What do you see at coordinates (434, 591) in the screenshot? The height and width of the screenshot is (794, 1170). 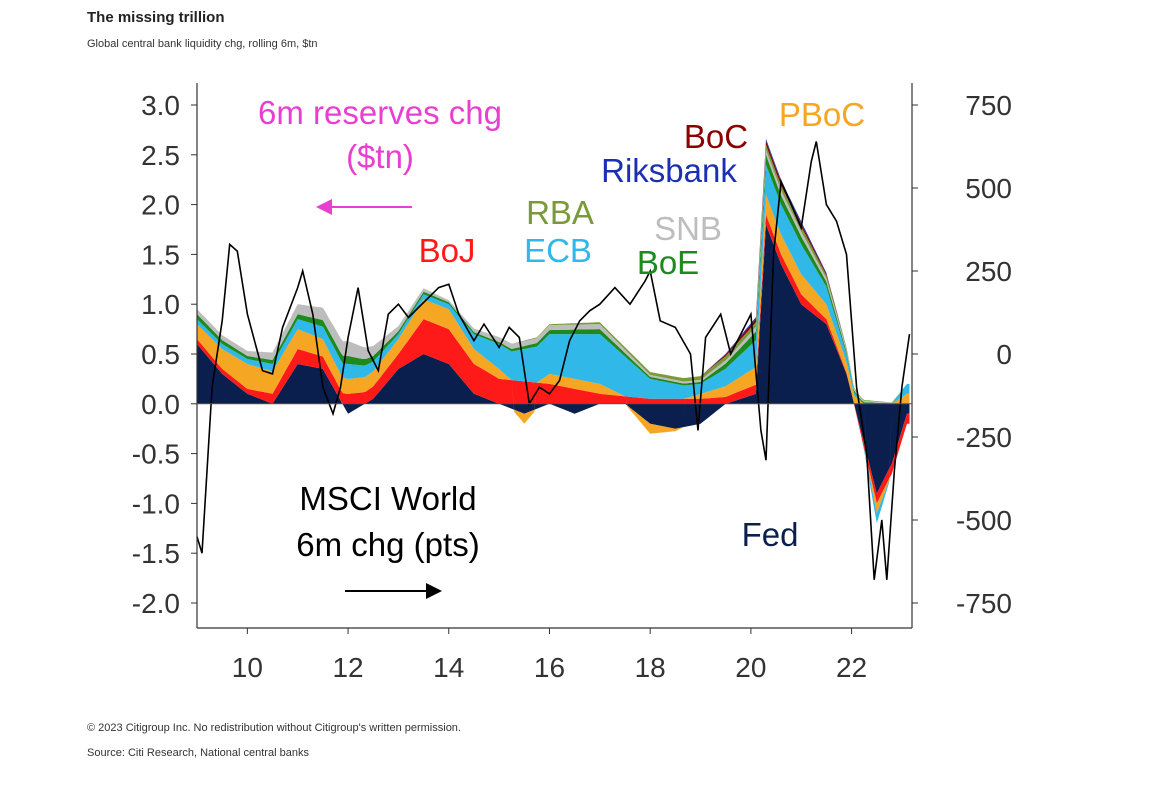 I see `msci-arrow-head` at bounding box center [434, 591].